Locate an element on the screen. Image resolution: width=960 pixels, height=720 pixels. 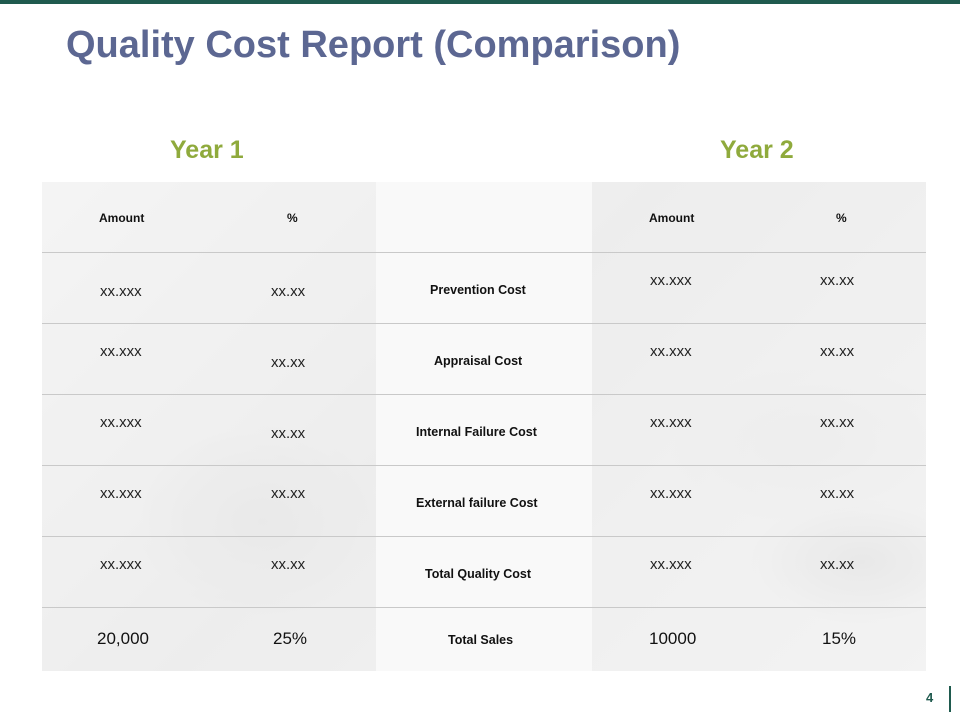
year-2-heading: Year 2 is located at coordinates (757, 150).